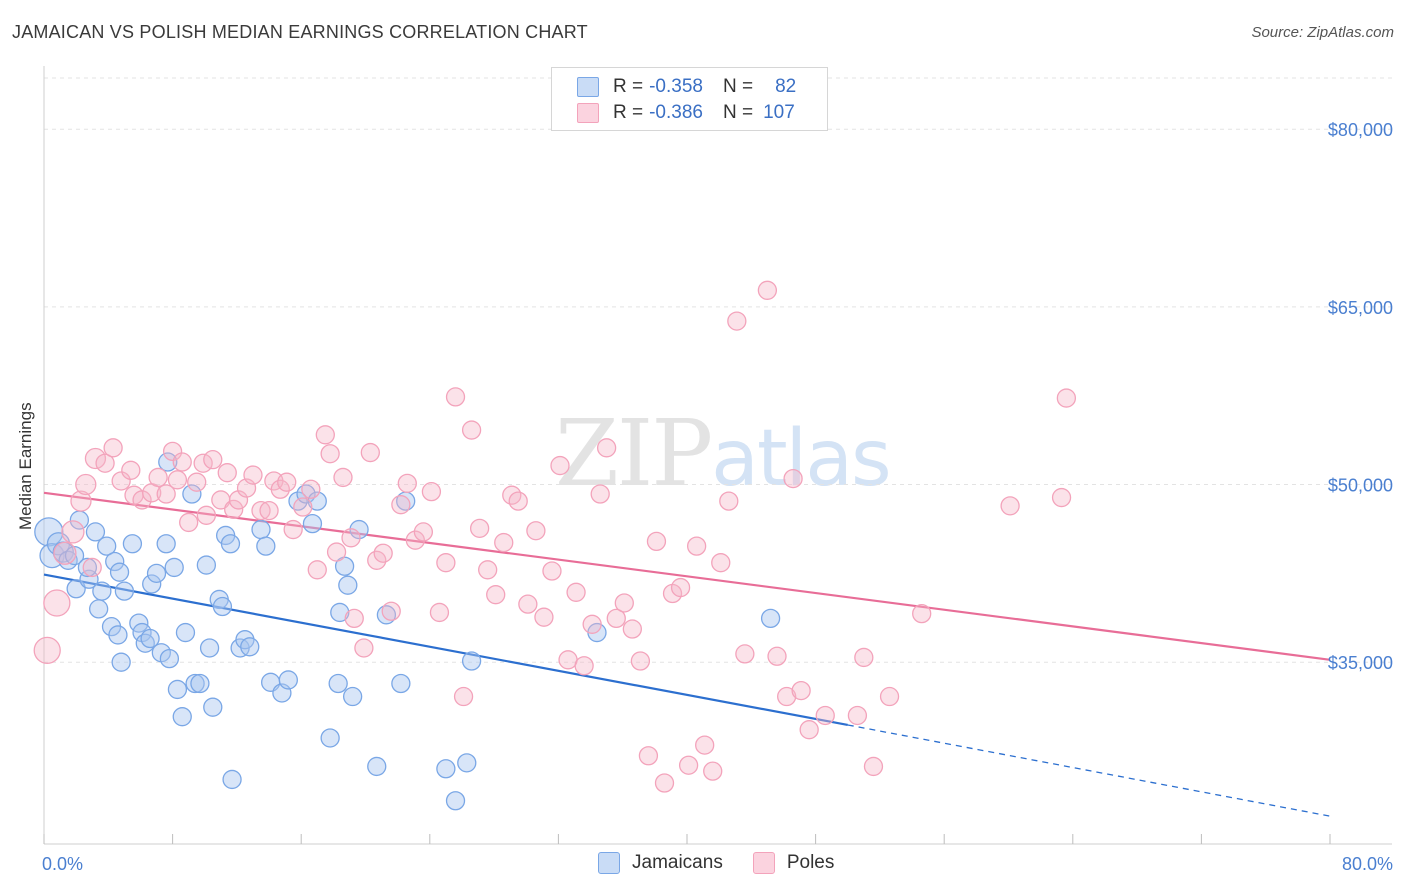 The height and width of the screenshot is (892, 1406). I want to click on source-label: Source: ZipAtlas.com, so click(1322, 32).